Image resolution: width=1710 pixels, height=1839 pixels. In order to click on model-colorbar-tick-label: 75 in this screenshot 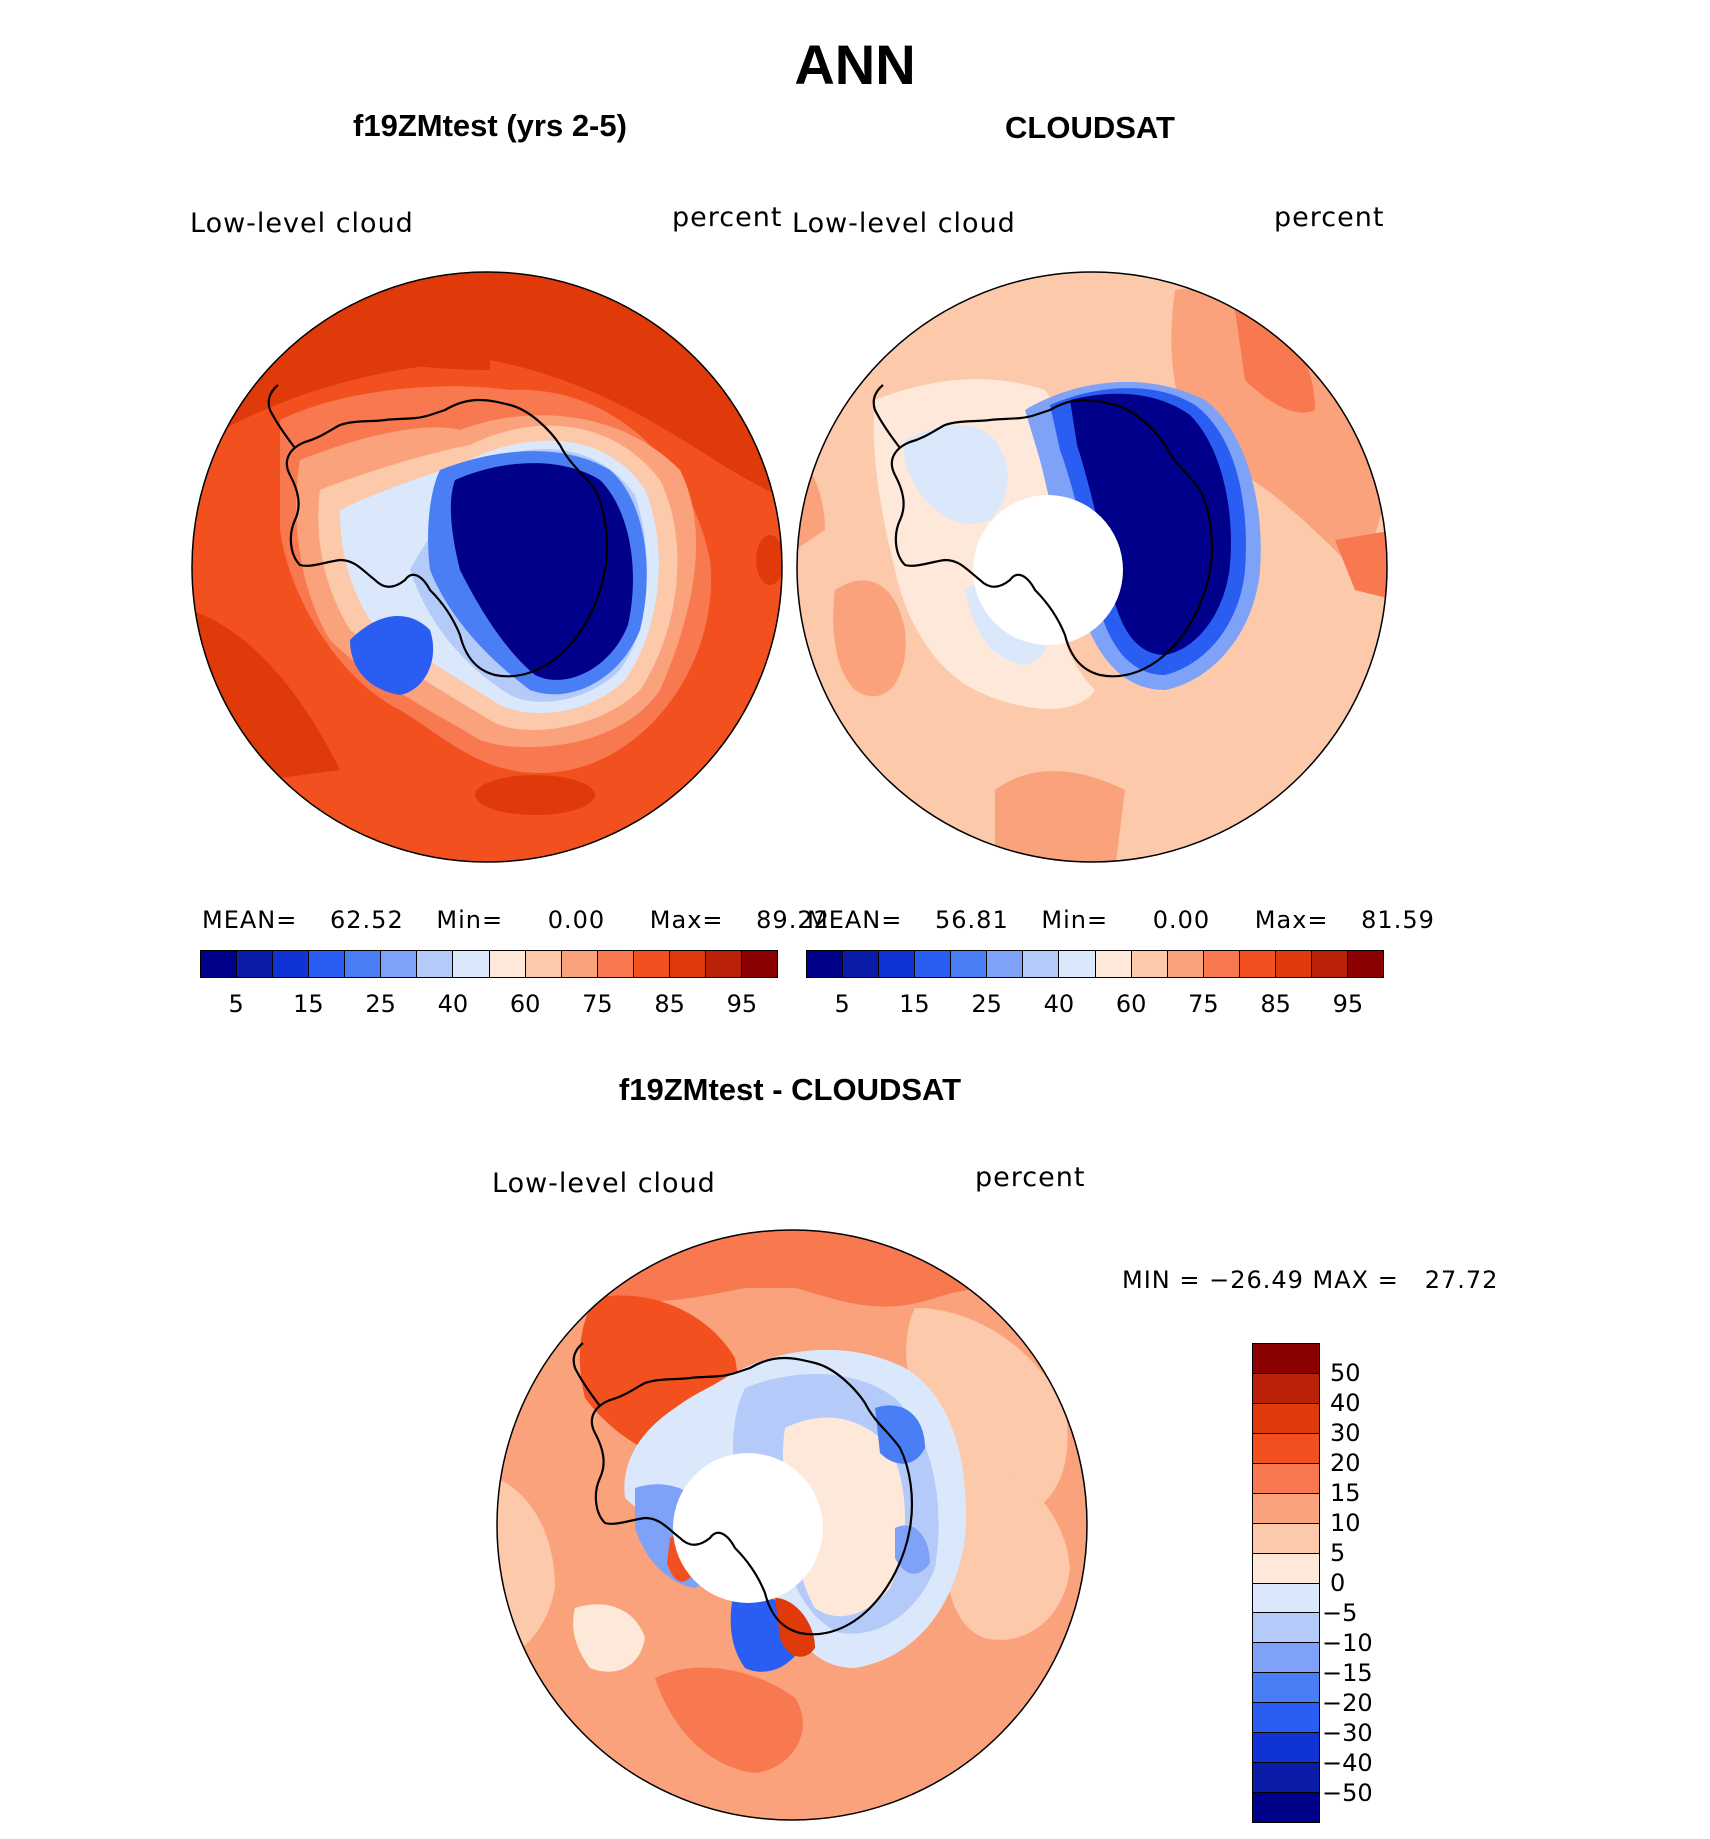, I will do `click(597, 1004)`.